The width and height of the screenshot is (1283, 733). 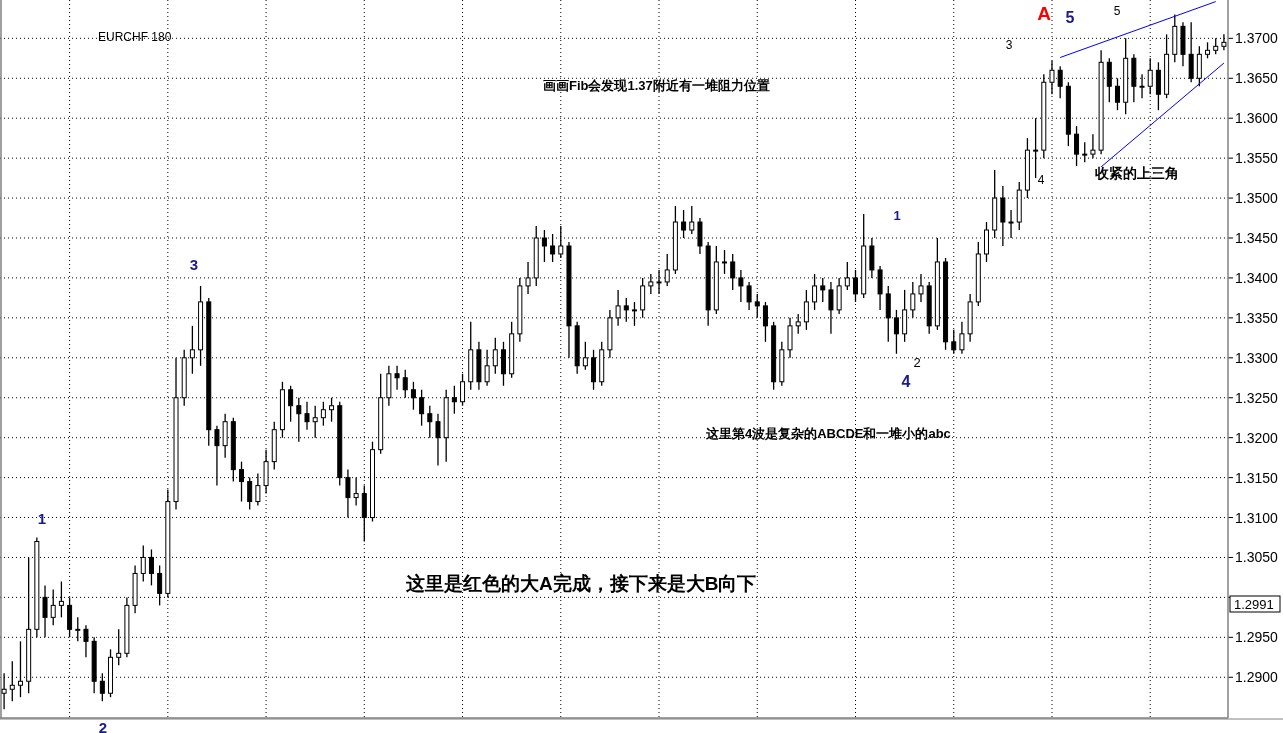 I want to click on y-tick-label: 1.3150, so click(x=1257, y=477).